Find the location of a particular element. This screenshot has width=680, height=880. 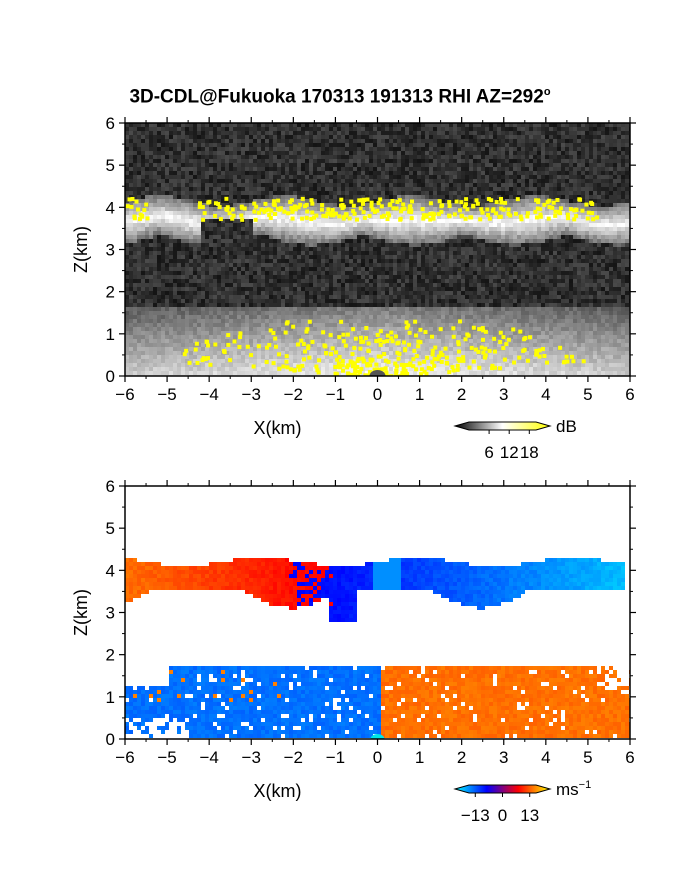

colorbar: 6 12 18 dB is located at coordinates (515, 439).